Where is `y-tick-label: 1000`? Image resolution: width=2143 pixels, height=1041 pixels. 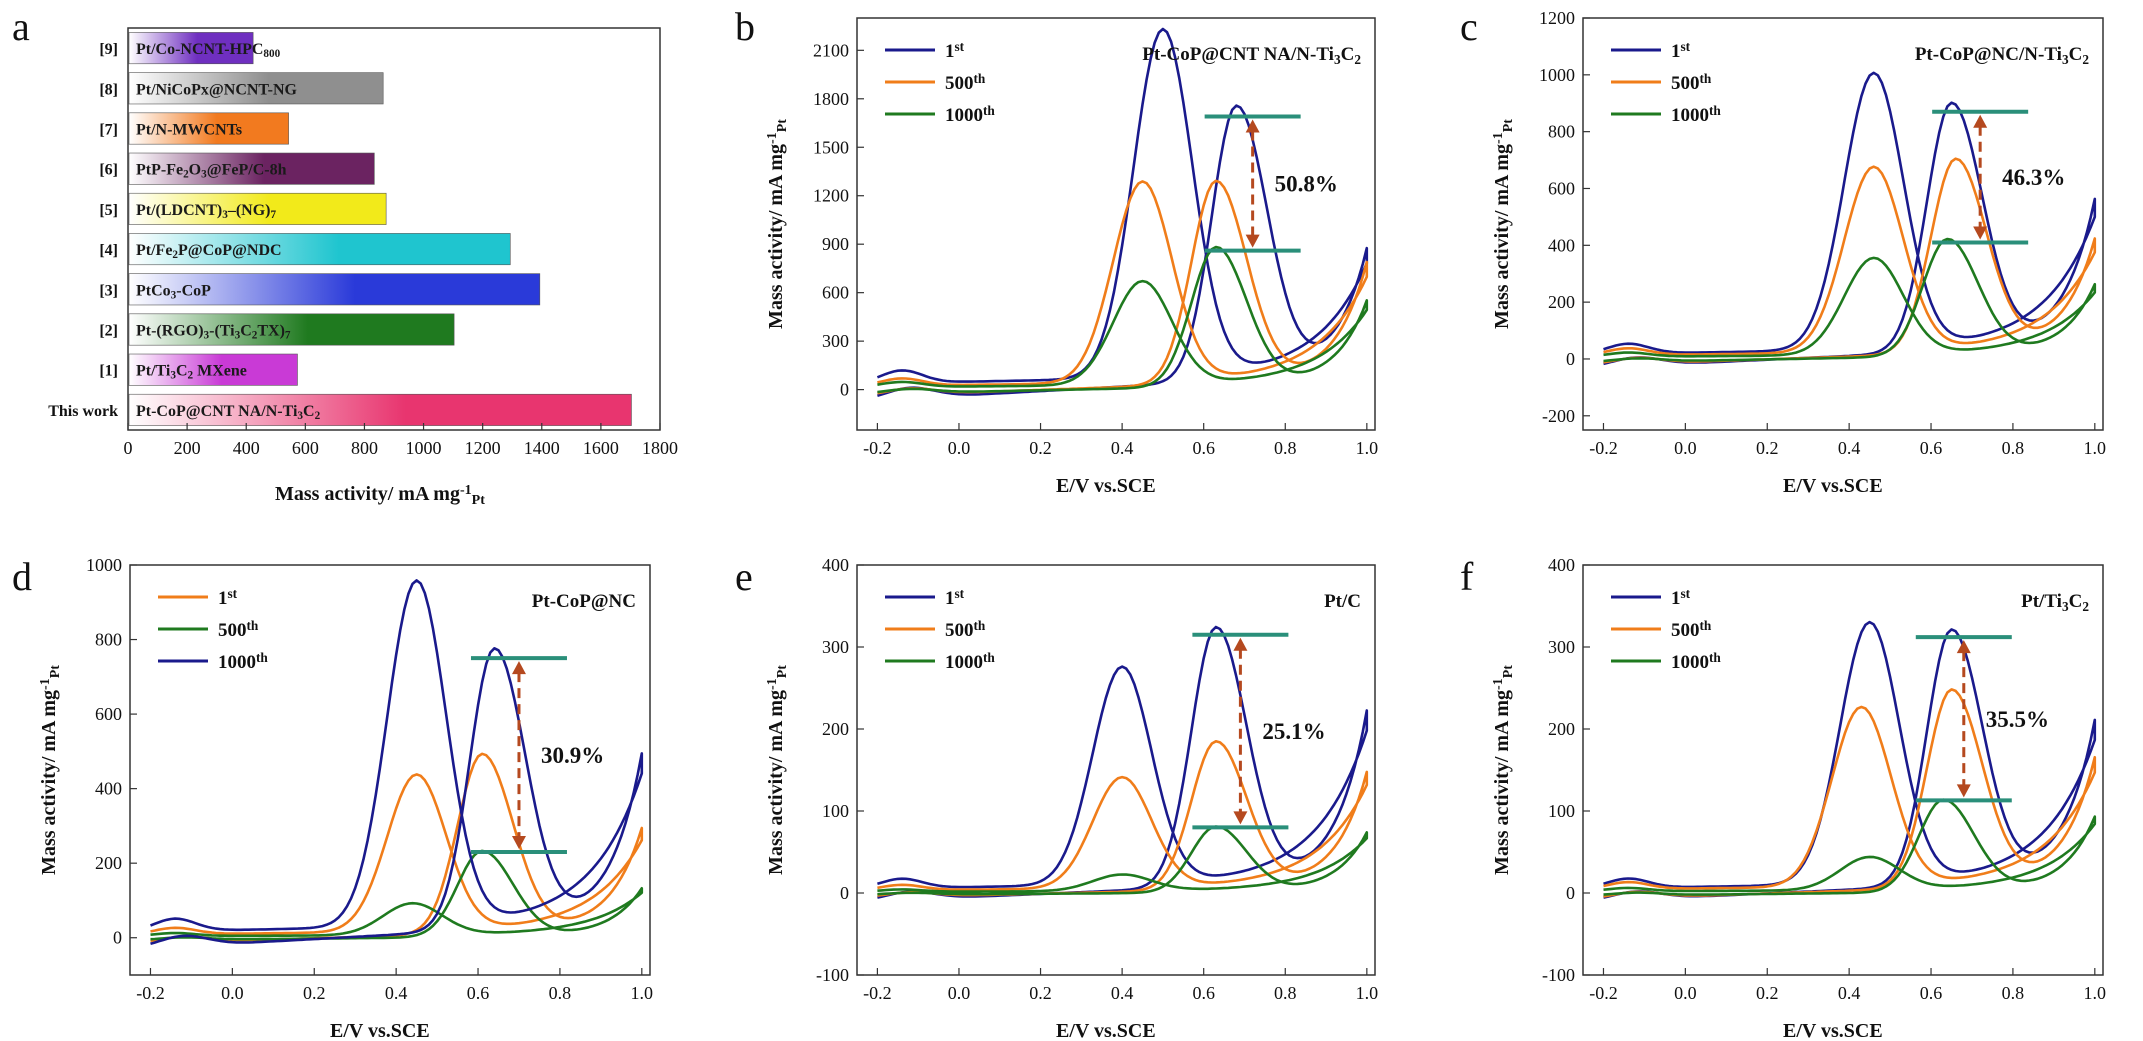 y-tick-label: 1000 is located at coordinates (104, 565).